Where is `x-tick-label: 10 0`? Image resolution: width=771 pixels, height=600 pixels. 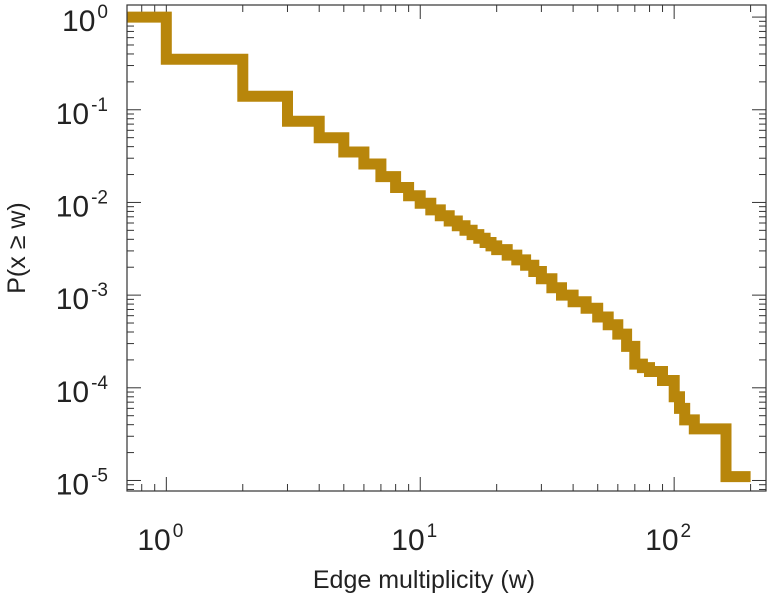
x-tick-label: 10 0 is located at coordinates (160, 539).